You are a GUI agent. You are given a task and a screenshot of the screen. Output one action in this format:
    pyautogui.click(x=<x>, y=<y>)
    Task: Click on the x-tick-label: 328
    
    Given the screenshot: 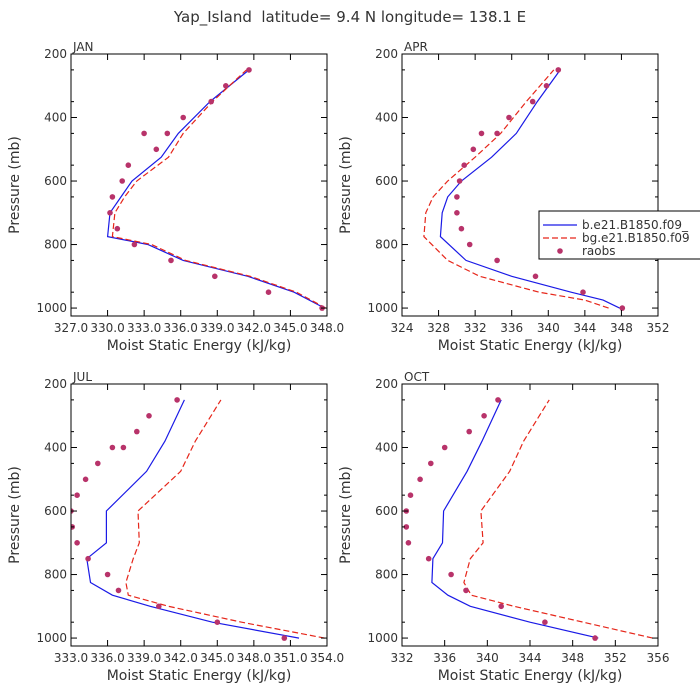 What is the action you would take?
    pyautogui.click(x=438, y=328)
    